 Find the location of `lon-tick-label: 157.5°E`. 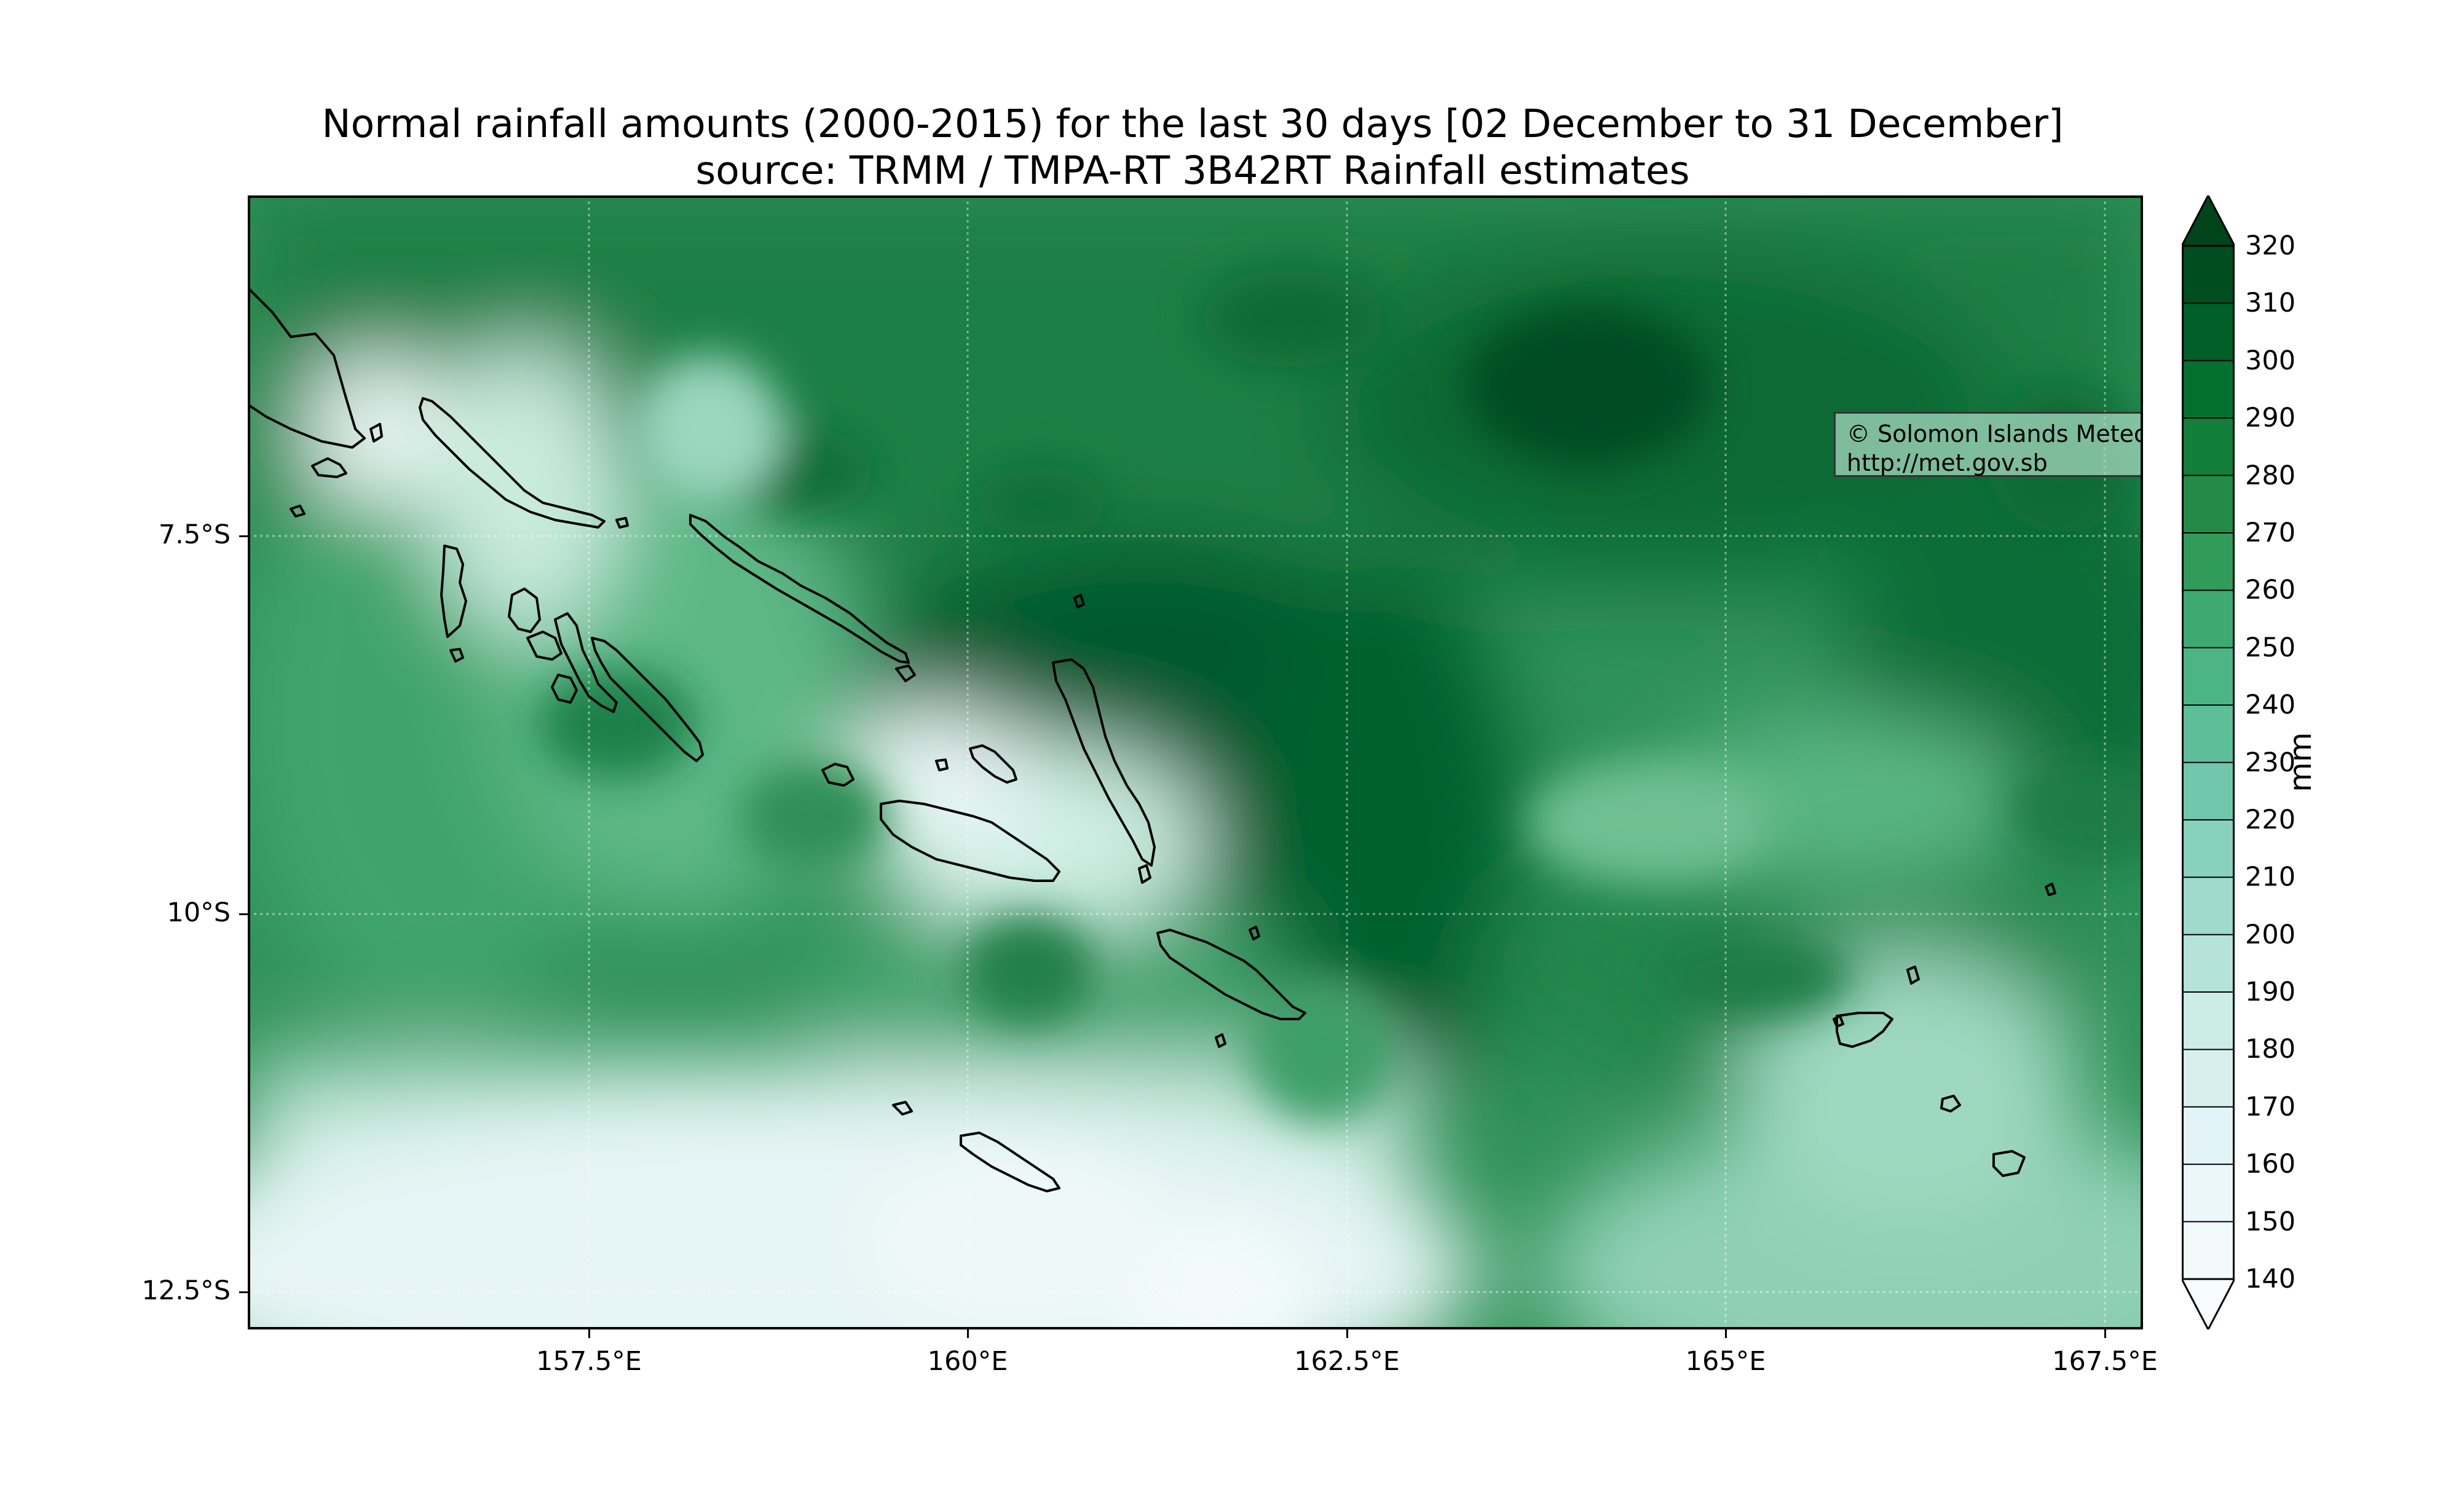

lon-tick-label: 157.5°E is located at coordinates (589, 1361).